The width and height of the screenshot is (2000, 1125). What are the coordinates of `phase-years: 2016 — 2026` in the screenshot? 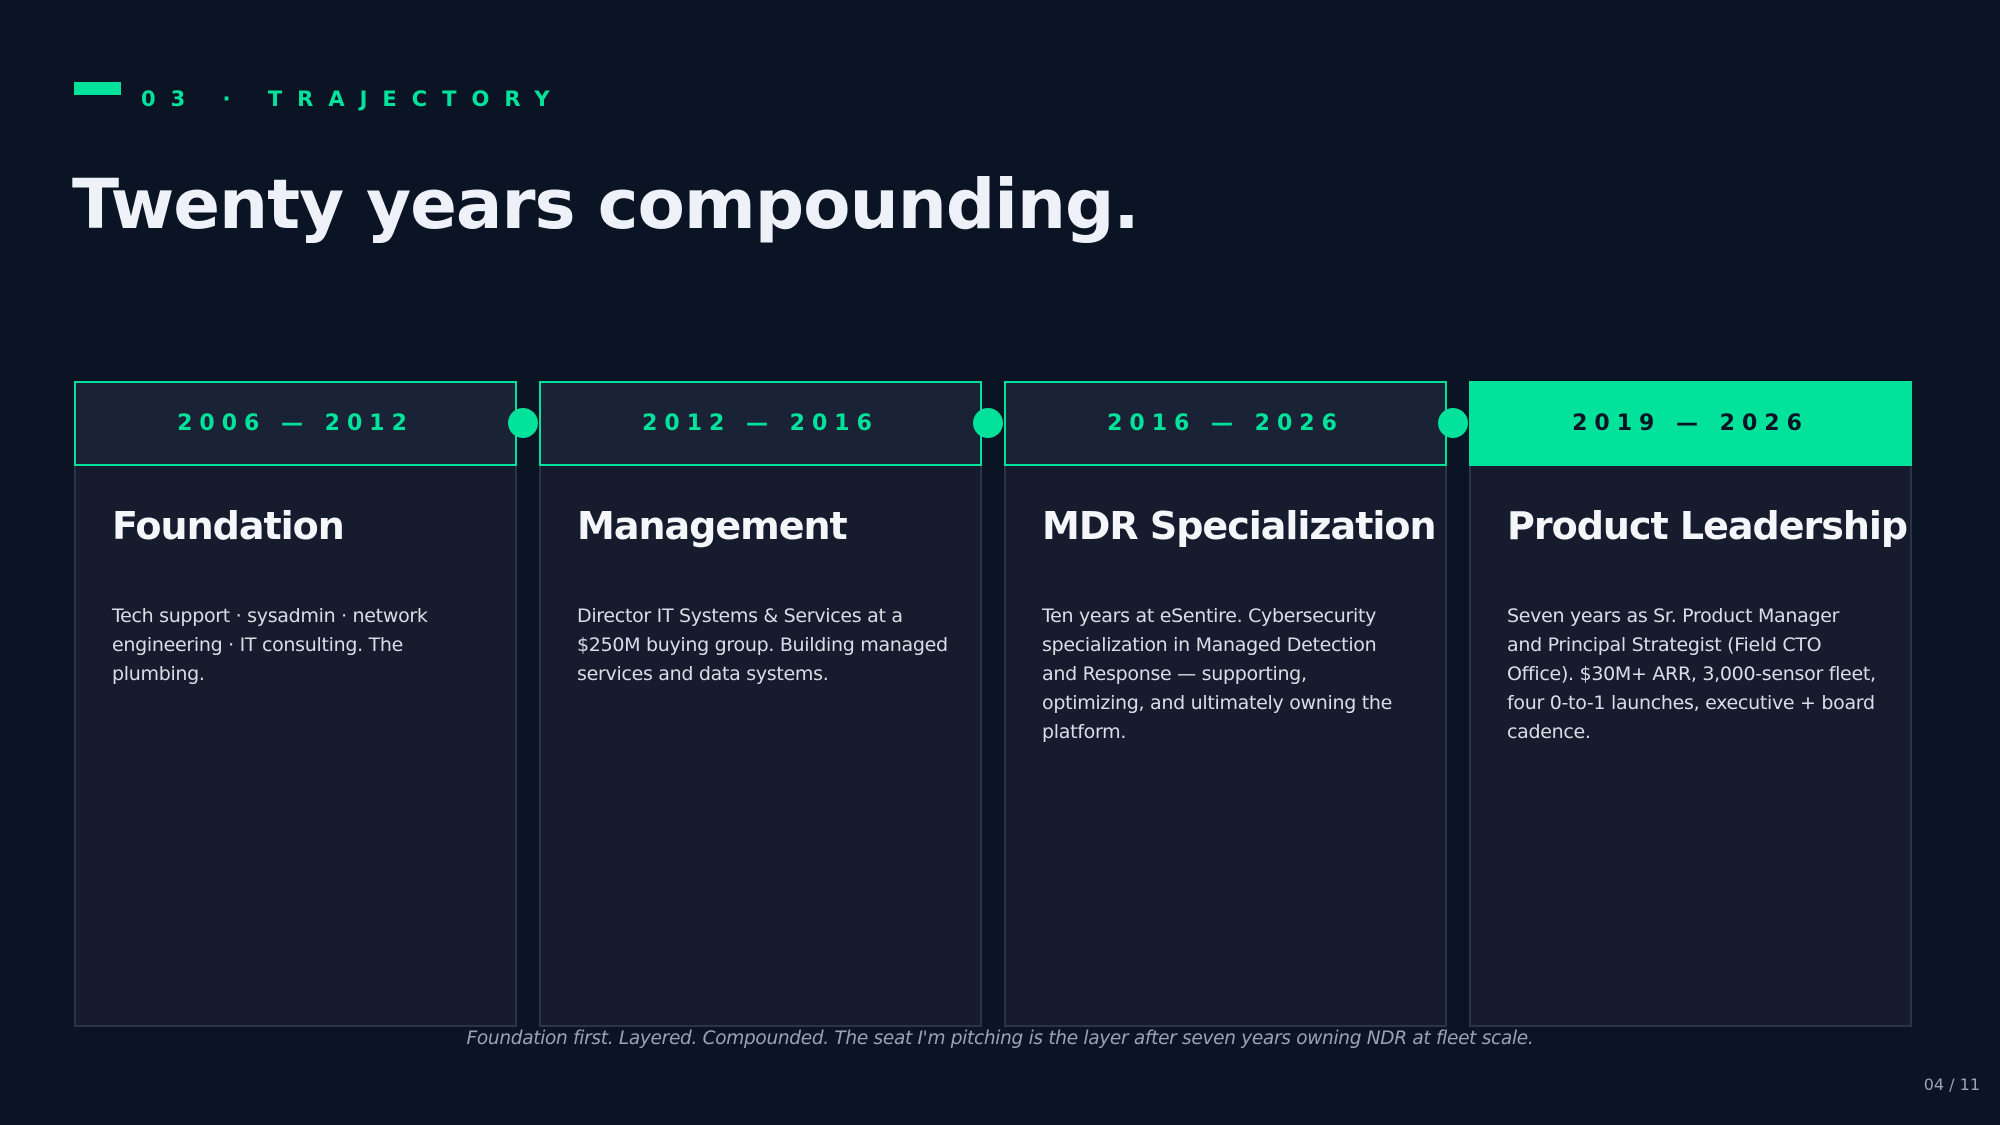 It's located at (1225, 423).